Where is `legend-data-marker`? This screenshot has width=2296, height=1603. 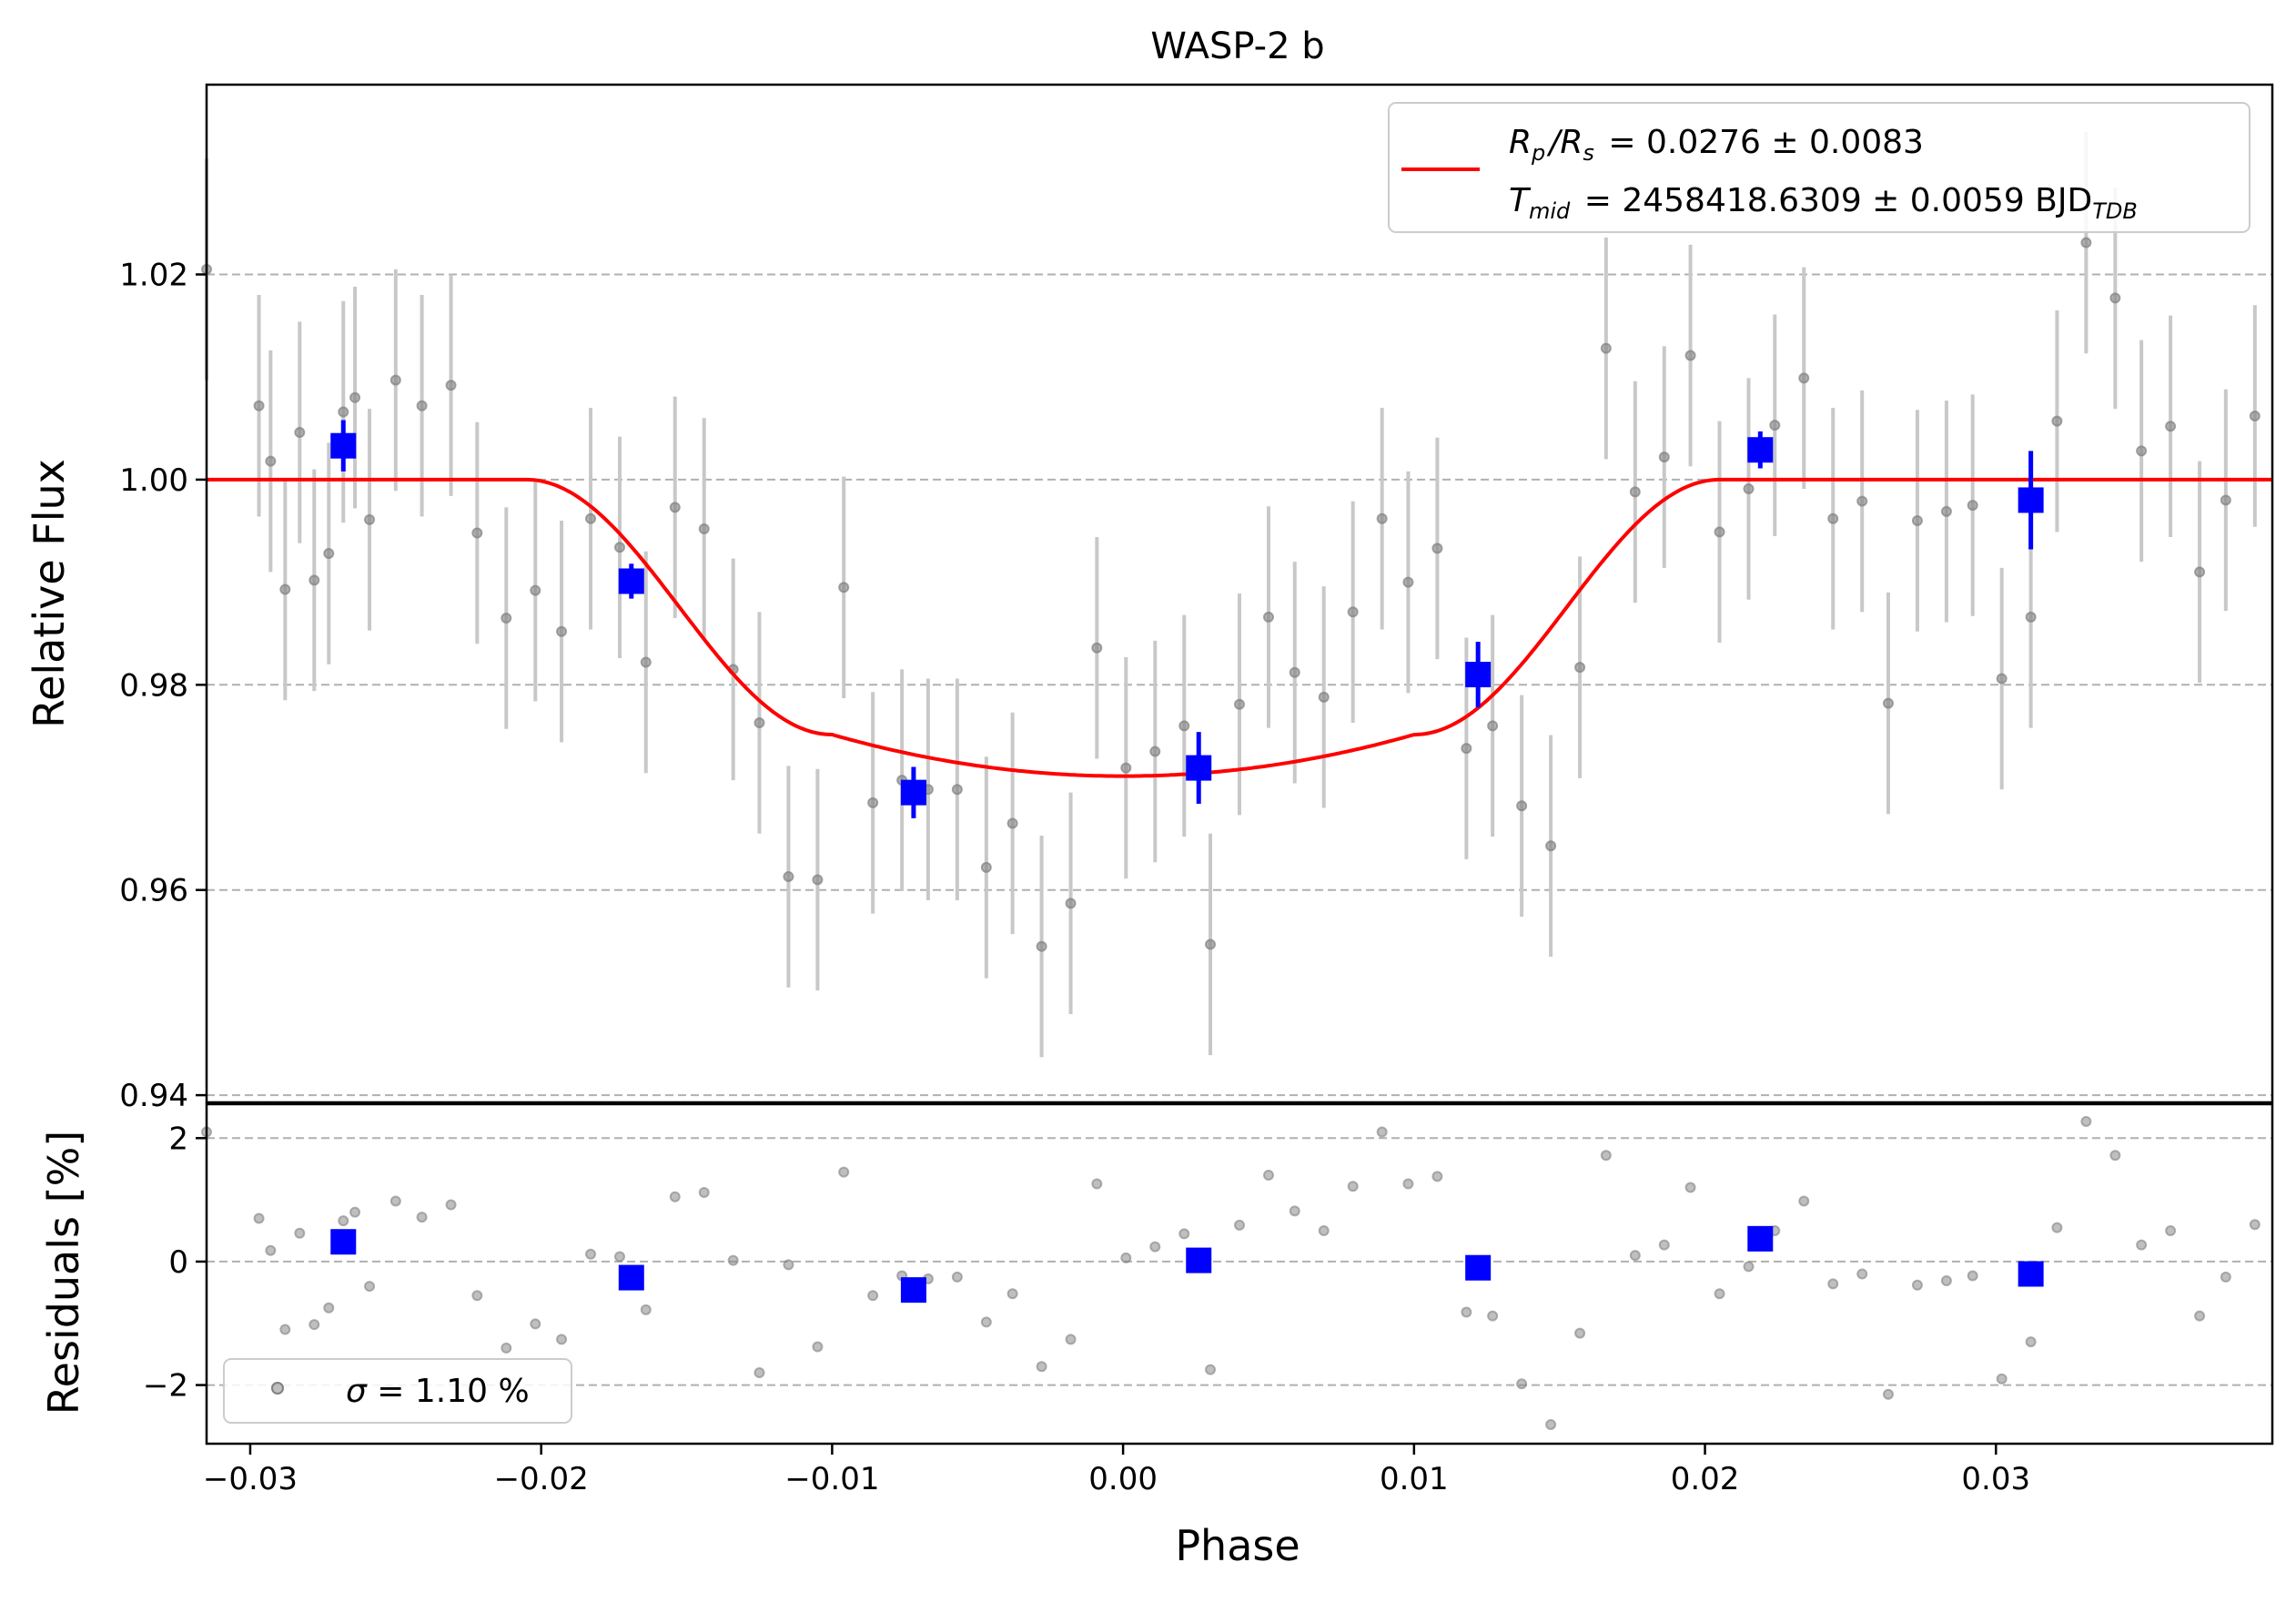
legend-data-marker is located at coordinates (278, 1388).